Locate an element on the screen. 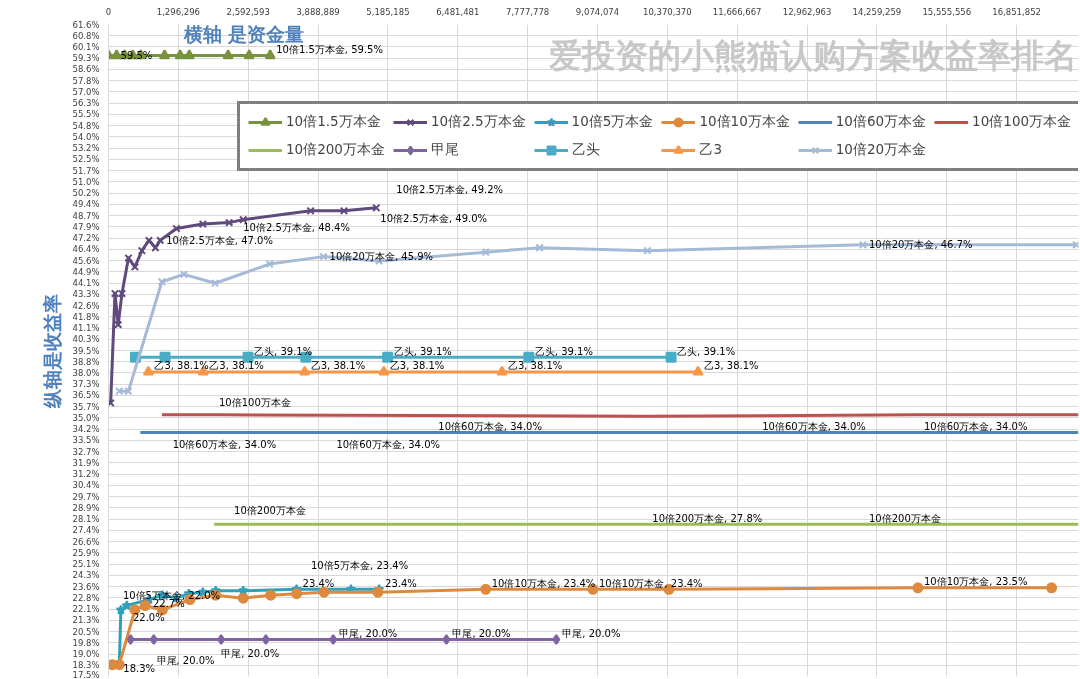  y-tick-label: 27.4% is located at coordinates (86, 530).